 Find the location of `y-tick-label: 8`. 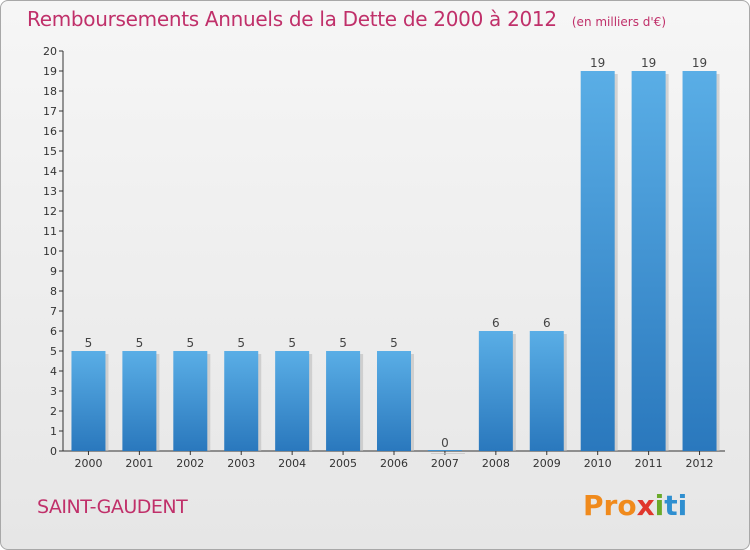

y-tick-label: 8 is located at coordinates (53, 291).